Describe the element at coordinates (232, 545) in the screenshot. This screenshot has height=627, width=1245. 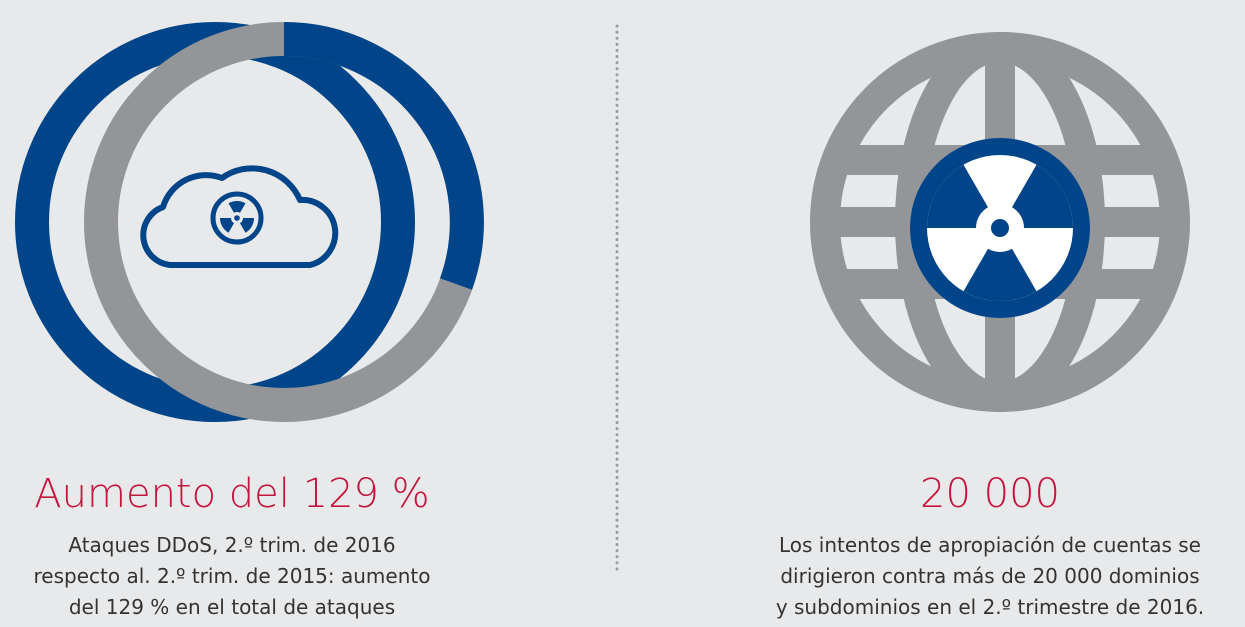
I see `description-line: Ataques DDoS, 2.º trim. de 2016` at that location.